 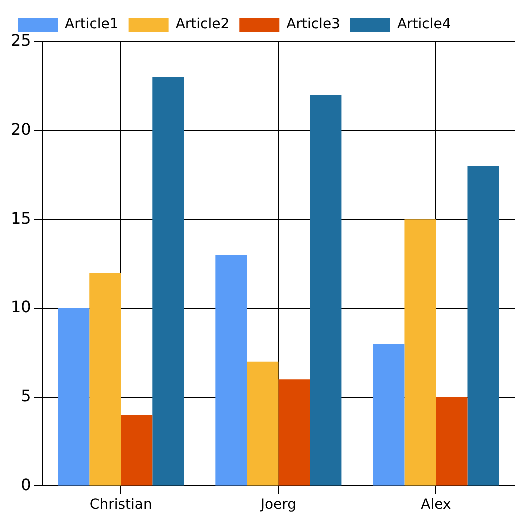 I want to click on legend-label: Article2, so click(x=203, y=24).